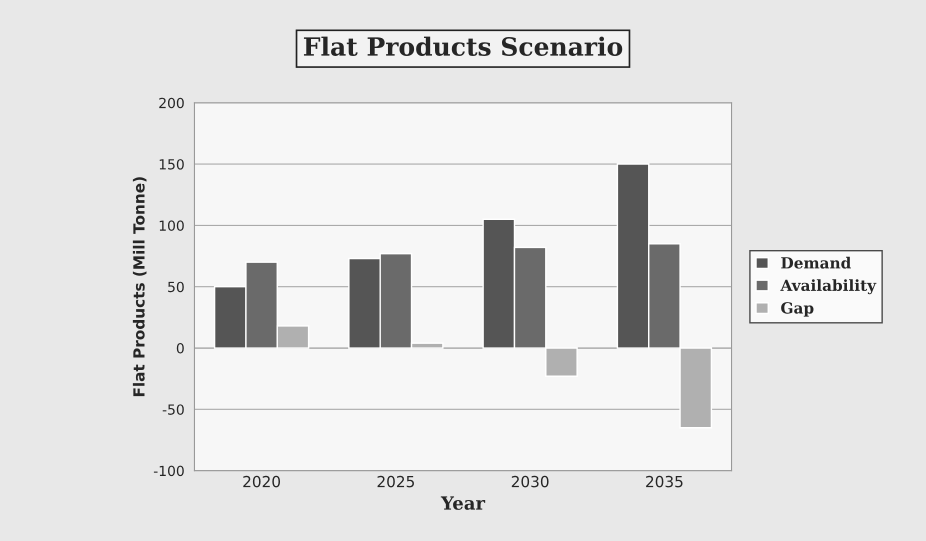  Describe the element at coordinates (828, 286) in the screenshot. I see `legend-label: Availability` at that location.